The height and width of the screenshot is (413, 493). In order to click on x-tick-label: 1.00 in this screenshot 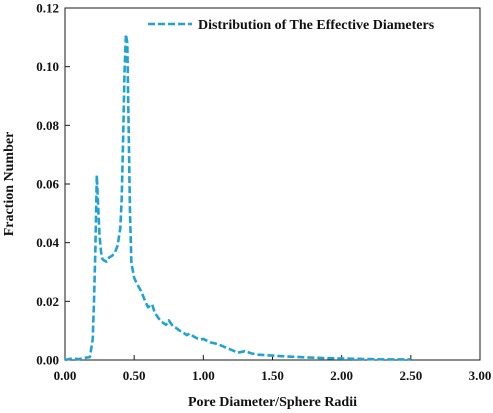, I will do `click(203, 375)`.